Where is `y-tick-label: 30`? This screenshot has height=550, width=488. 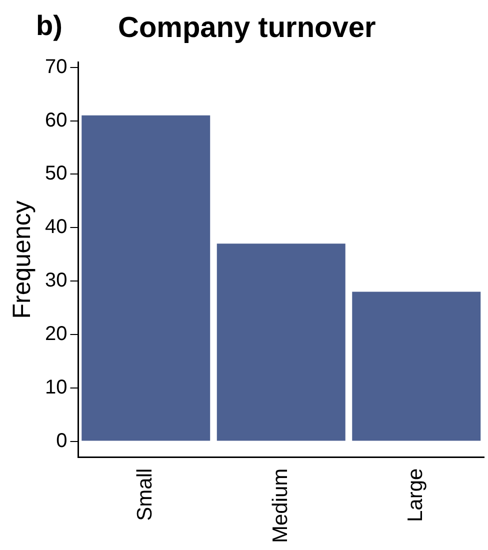
y-tick-label: 30 is located at coordinates (56, 281).